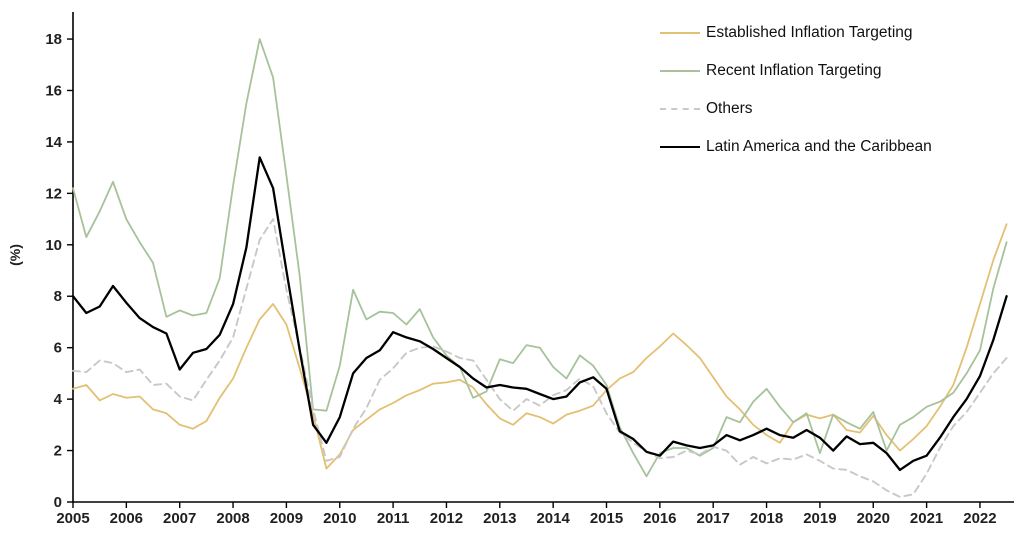  What do you see at coordinates (53, 245) in the screenshot?
I see `y-tick-label: 10` at bounding box center [53, 245].